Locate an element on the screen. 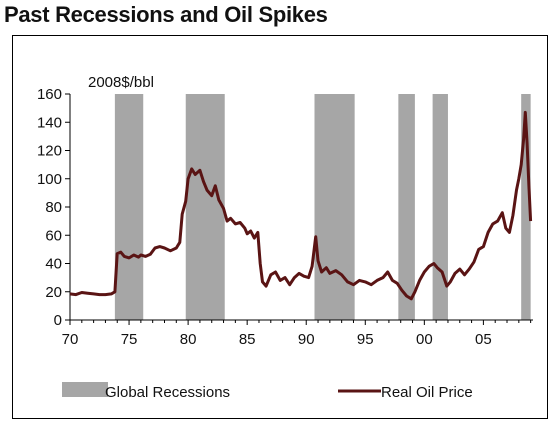 This screenshot has width=559, height=428. x-tick-label: 75 is located at coordinates (129, 339).